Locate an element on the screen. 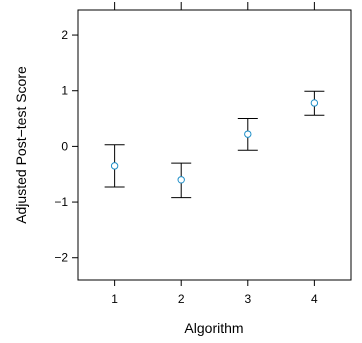 The width and height of the screenshot is (362, 343). y-tick-label: 0 is located at coordinates (64, 146).